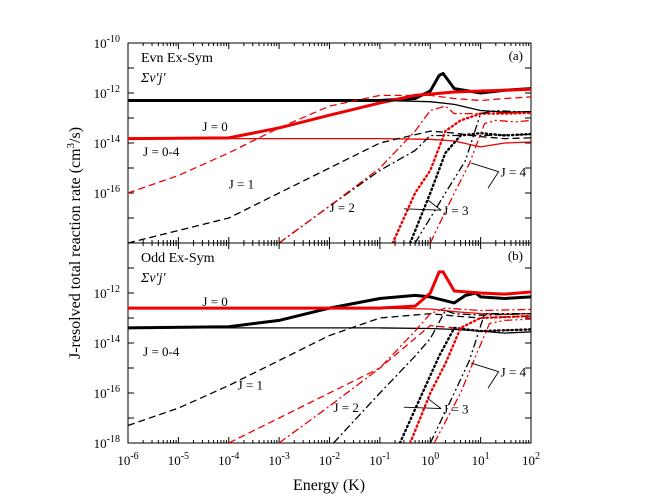  What do you see at coordinates (329, 485) in the screenshot?
I see `x-axis-title: Energy (K)` at bounding box center [329, 485].